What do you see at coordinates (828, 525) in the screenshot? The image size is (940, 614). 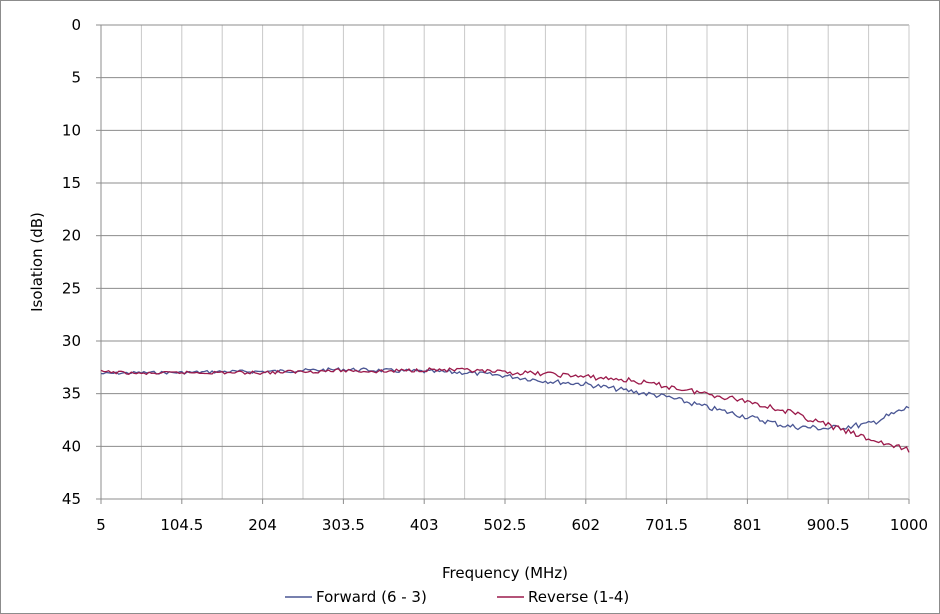 I see `x-tick-label: 900.5` at bounding box center [828, 525].